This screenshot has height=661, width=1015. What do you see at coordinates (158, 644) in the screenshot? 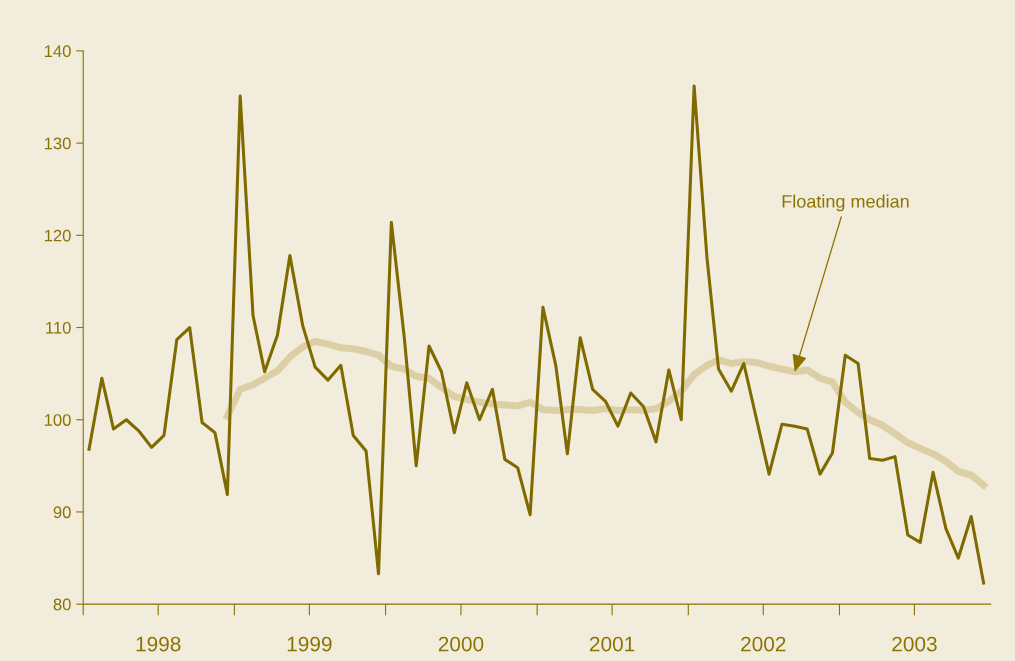
I see `x-tick-label: 1998` at bounding box center [158, 644].